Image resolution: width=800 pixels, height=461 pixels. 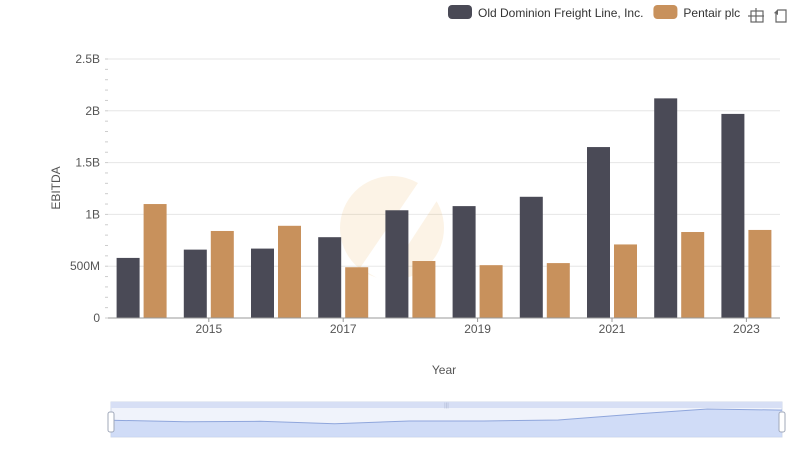 What do you see at coordinates (92, 214) in the screenshot?
I see `y-tick-label: 1B` at bounding box center [92, 214].